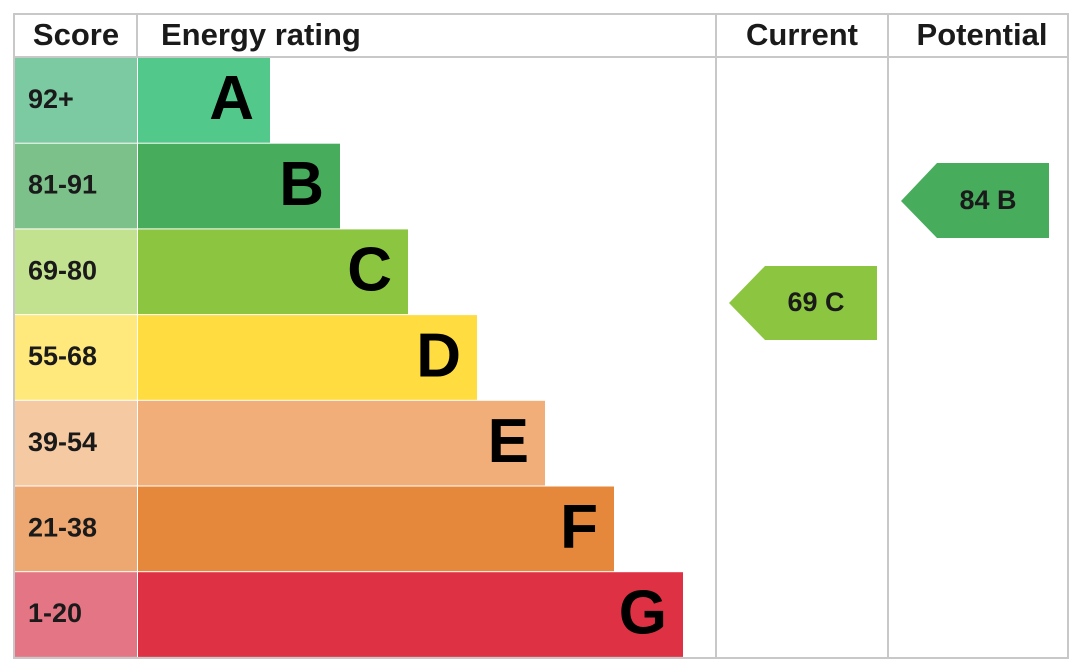 This screenshot has height=672, width=1083. What do you see at coordinates (815, 302) in the screenshot?
I see `current-label: 69 C` at bounding box center [815, 302].